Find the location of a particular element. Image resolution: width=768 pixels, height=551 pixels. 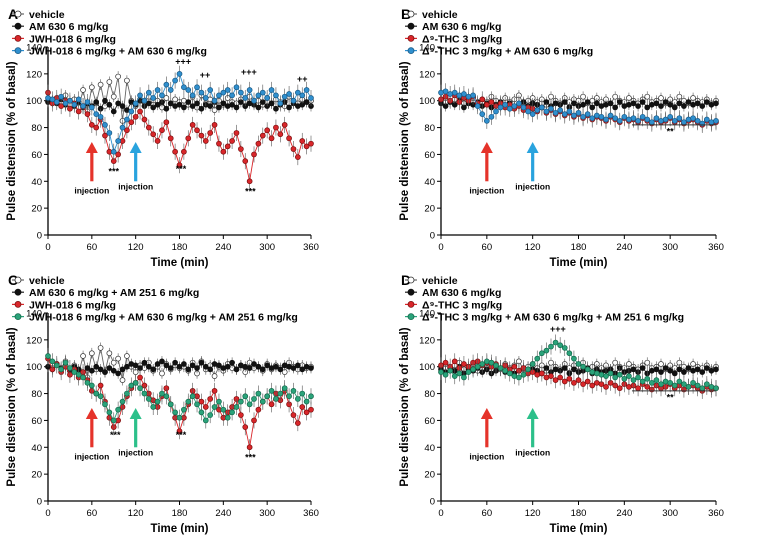

series-combo_green is located at coordinates (179, 388).